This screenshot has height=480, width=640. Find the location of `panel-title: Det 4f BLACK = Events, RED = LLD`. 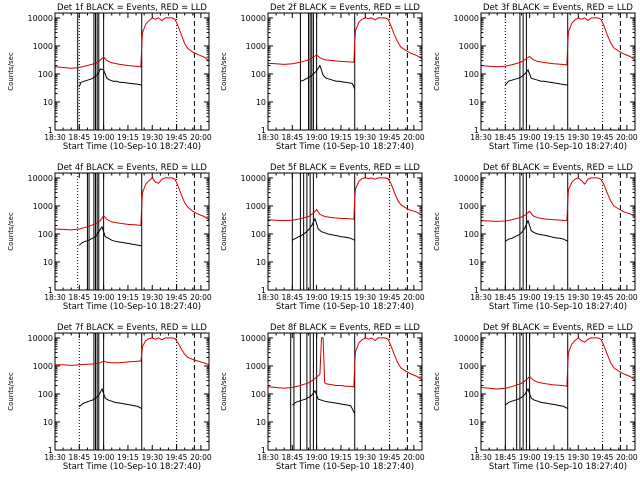

panel-title: Det 4f BLACK = Events, RED = LLD is located at coordinates (132, 168).